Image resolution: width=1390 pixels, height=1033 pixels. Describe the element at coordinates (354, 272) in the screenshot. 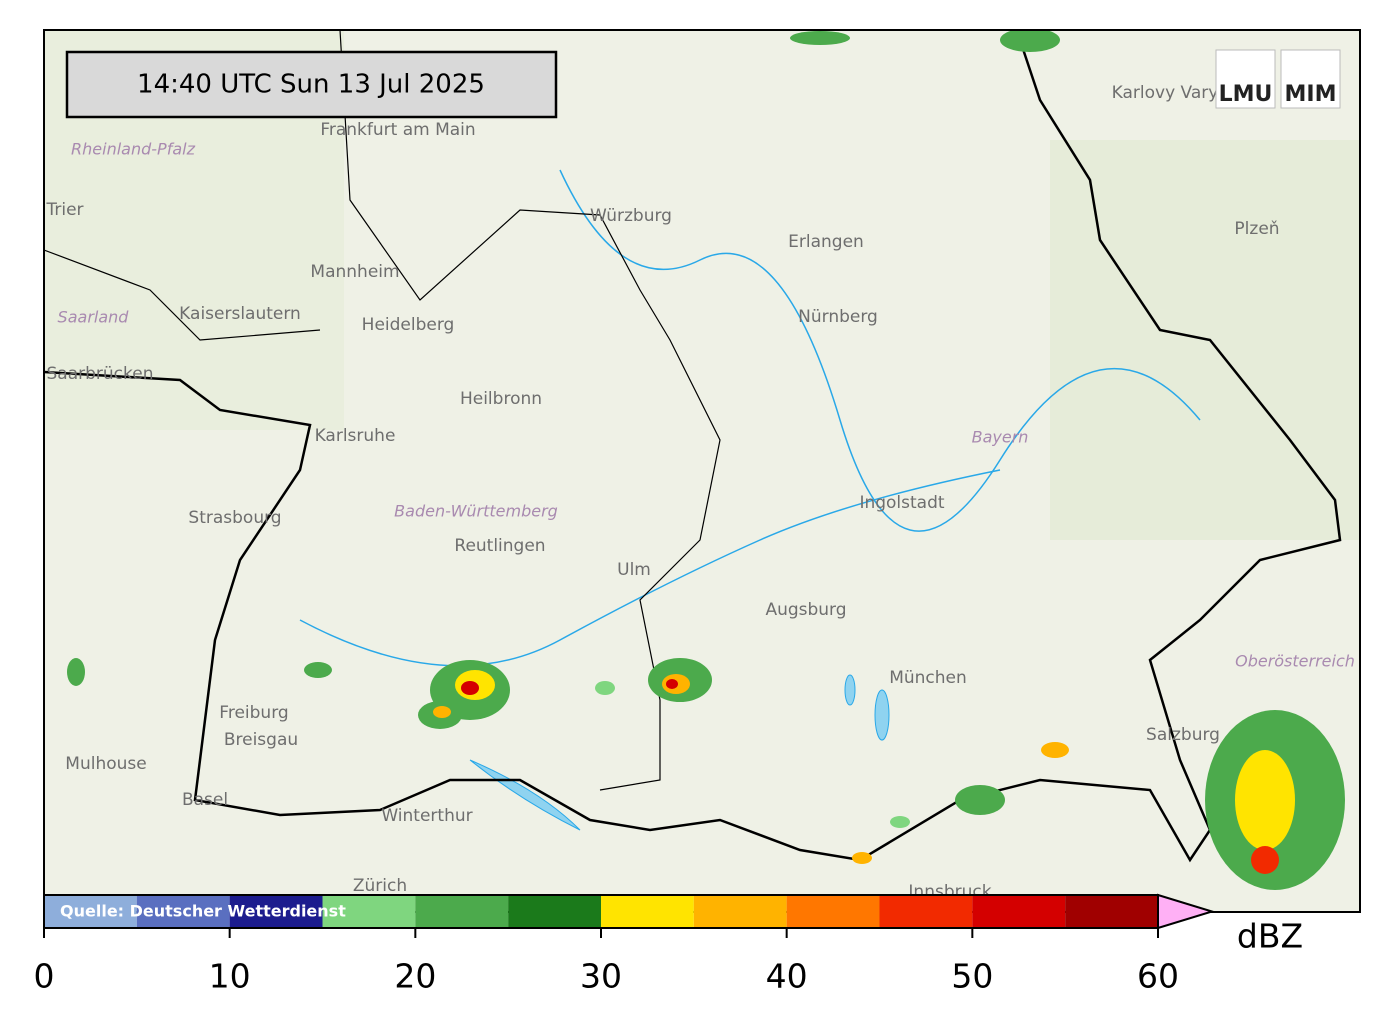

I see `city-label: Mannheim` at that location.